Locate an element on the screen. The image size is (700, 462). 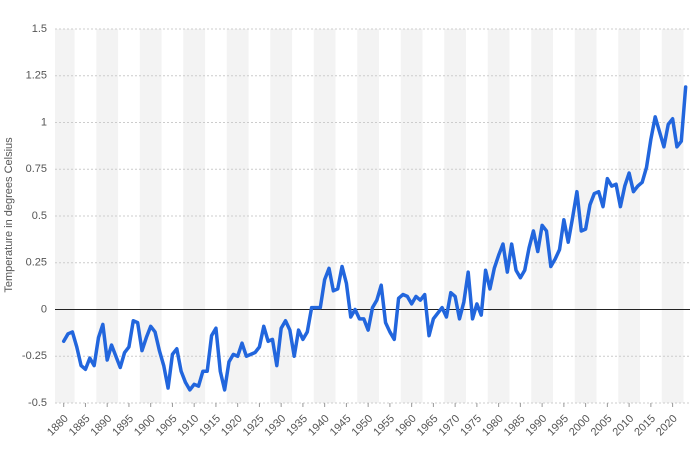
y-tick-label: -0.25 is located at coordinates (34, 356).